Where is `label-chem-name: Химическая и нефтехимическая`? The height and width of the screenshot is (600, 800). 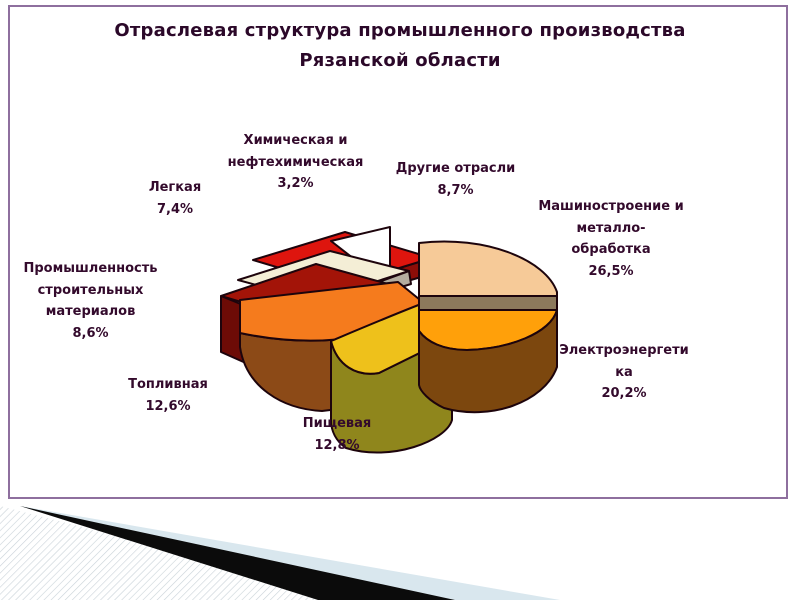
label-chem-name: Химическая и нефтехимическая is located at coordinates (295, 151).